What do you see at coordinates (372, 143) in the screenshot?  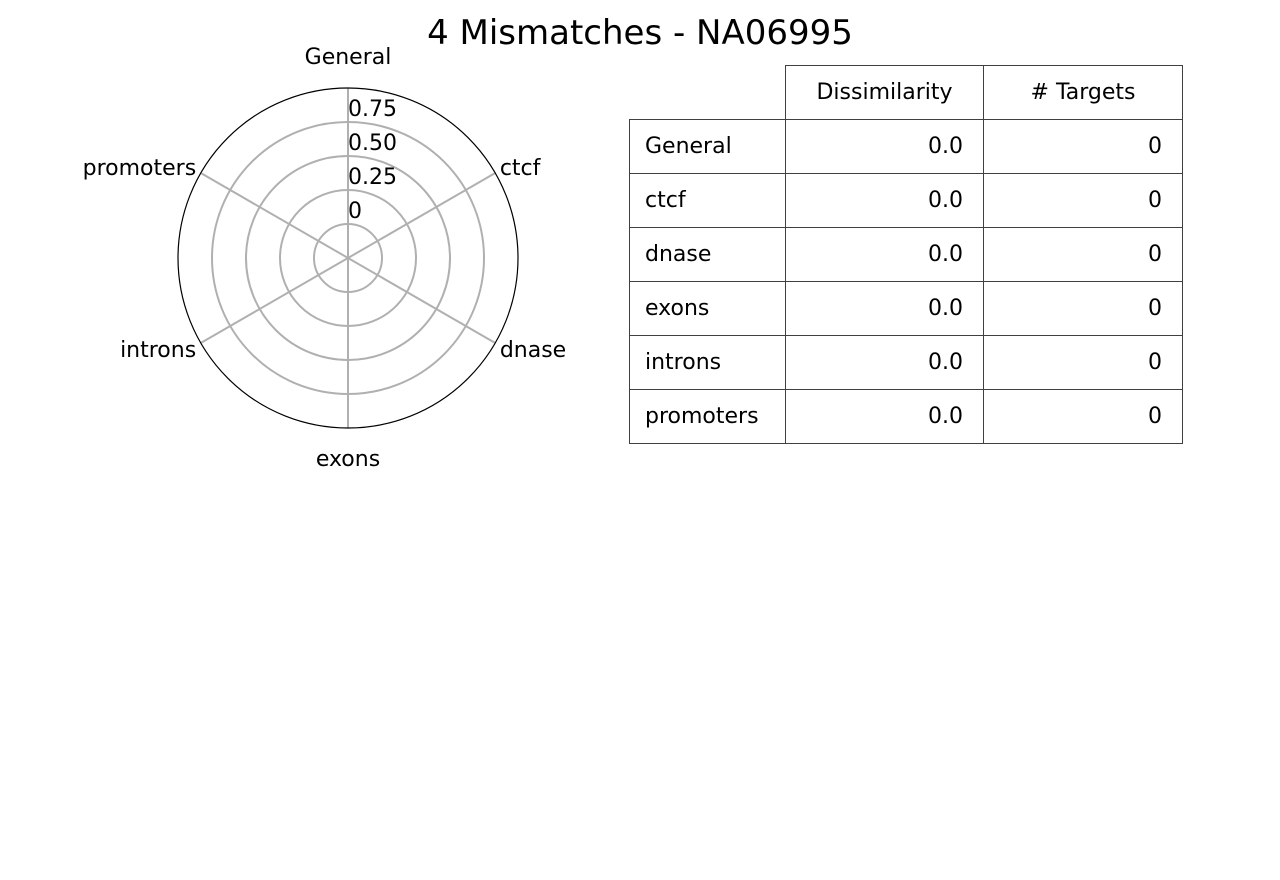 I see `radial-tick-label: 0.50` at bounding box center [372, 143].